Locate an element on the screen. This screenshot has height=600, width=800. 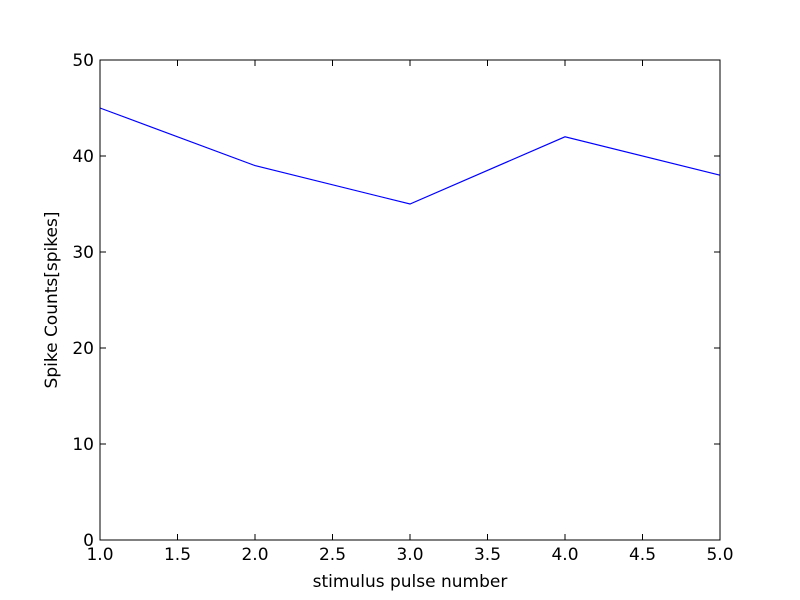
x-tick-label: 5.0 is located at coordinates (719, 555).